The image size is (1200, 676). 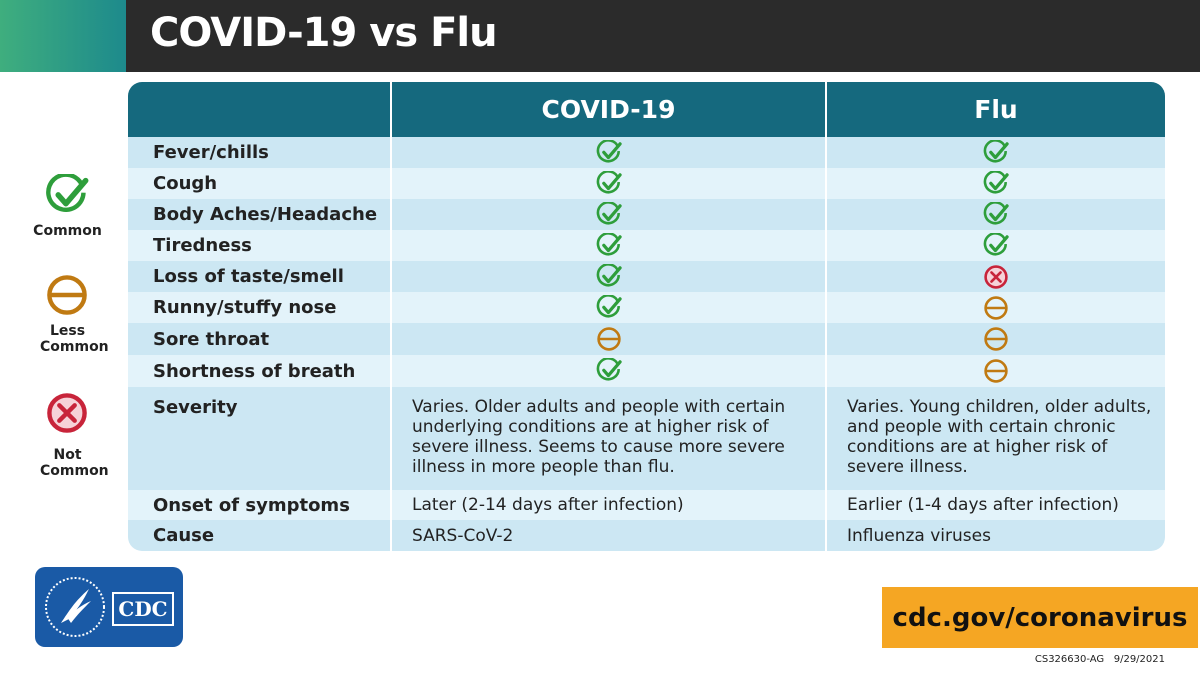 I want to click on legend-label: Not Common, so click(x=74, y=463).